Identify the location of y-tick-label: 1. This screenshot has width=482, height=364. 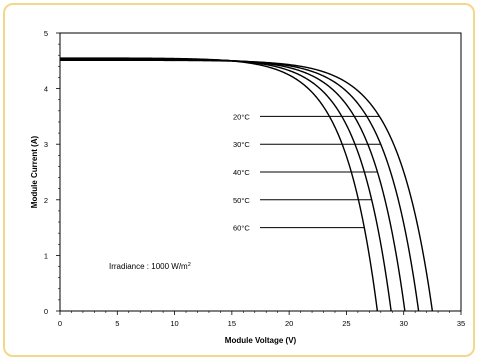
(46, 255).